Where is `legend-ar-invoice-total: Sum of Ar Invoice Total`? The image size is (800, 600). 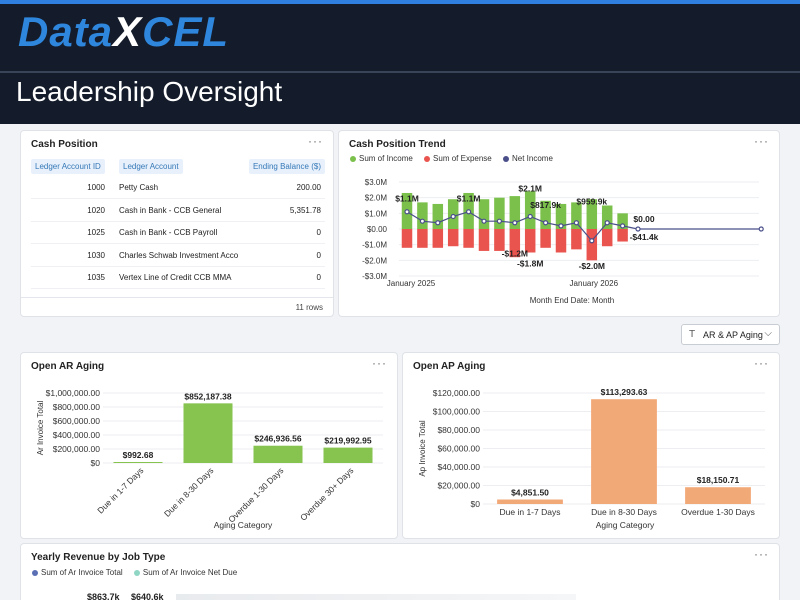 legend-ar-invoice-total: Sum of Ar Invoice Total is located at coordinates (77, 572).